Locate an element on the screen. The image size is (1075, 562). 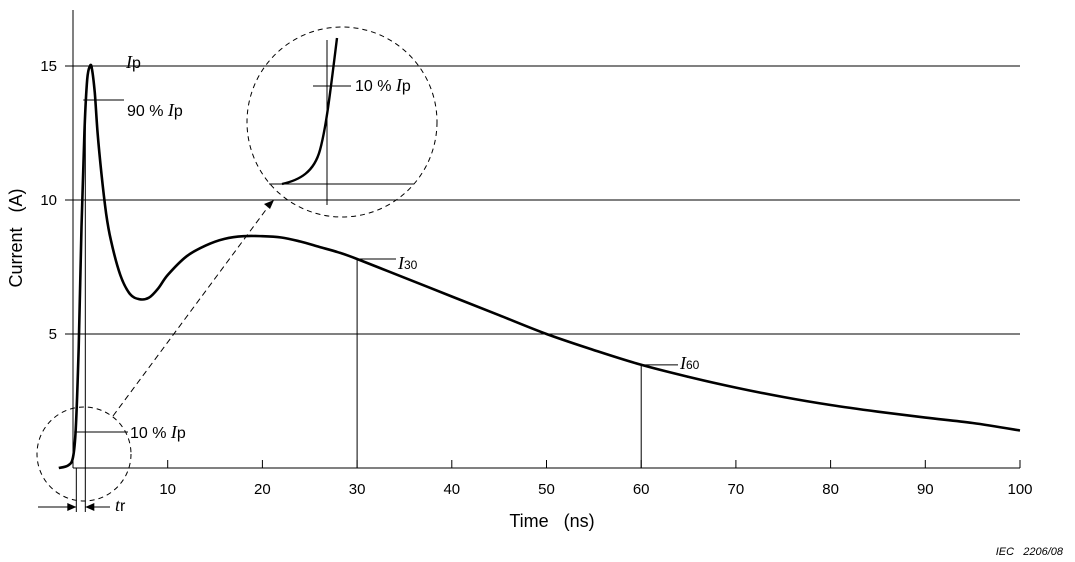
zoom-arrowhead is located at coordinates (269, 204).